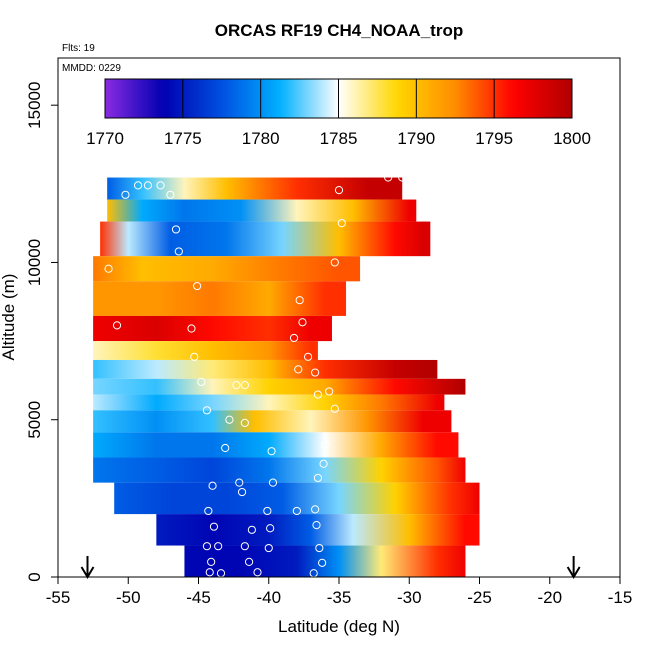  What do you see at coordinates (572, 138) in the screenshot?
I see `colorbar-tick-label: 1800` at bounding box center [572, 138].